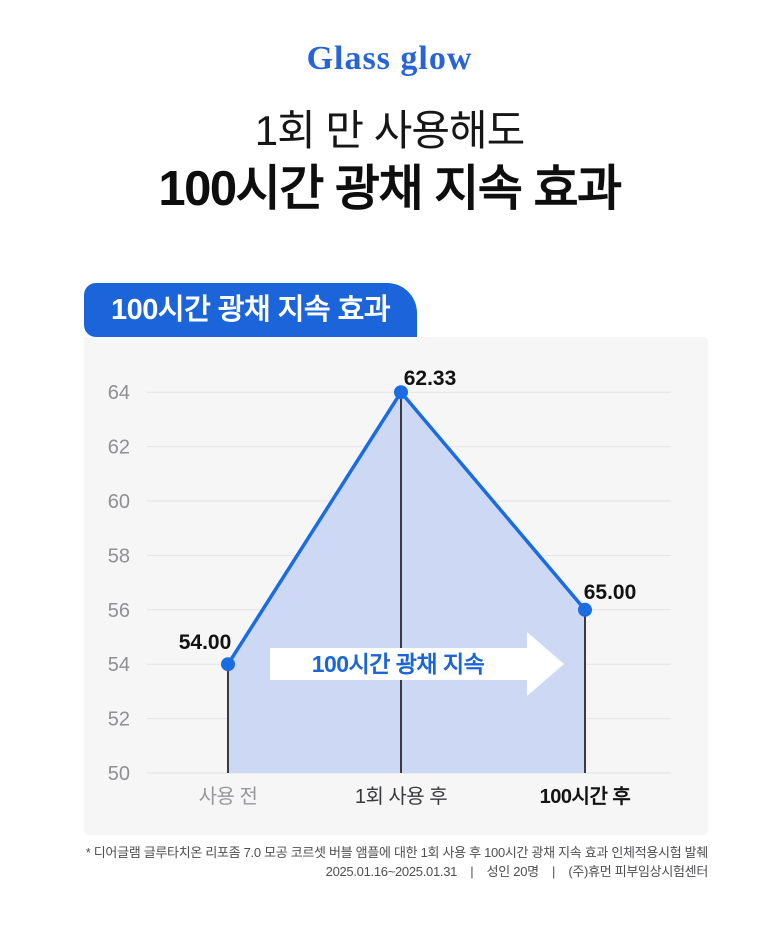 This screenshot has width=779, height=929. I want to click on y-tick-label: 64, so click(119, 393).